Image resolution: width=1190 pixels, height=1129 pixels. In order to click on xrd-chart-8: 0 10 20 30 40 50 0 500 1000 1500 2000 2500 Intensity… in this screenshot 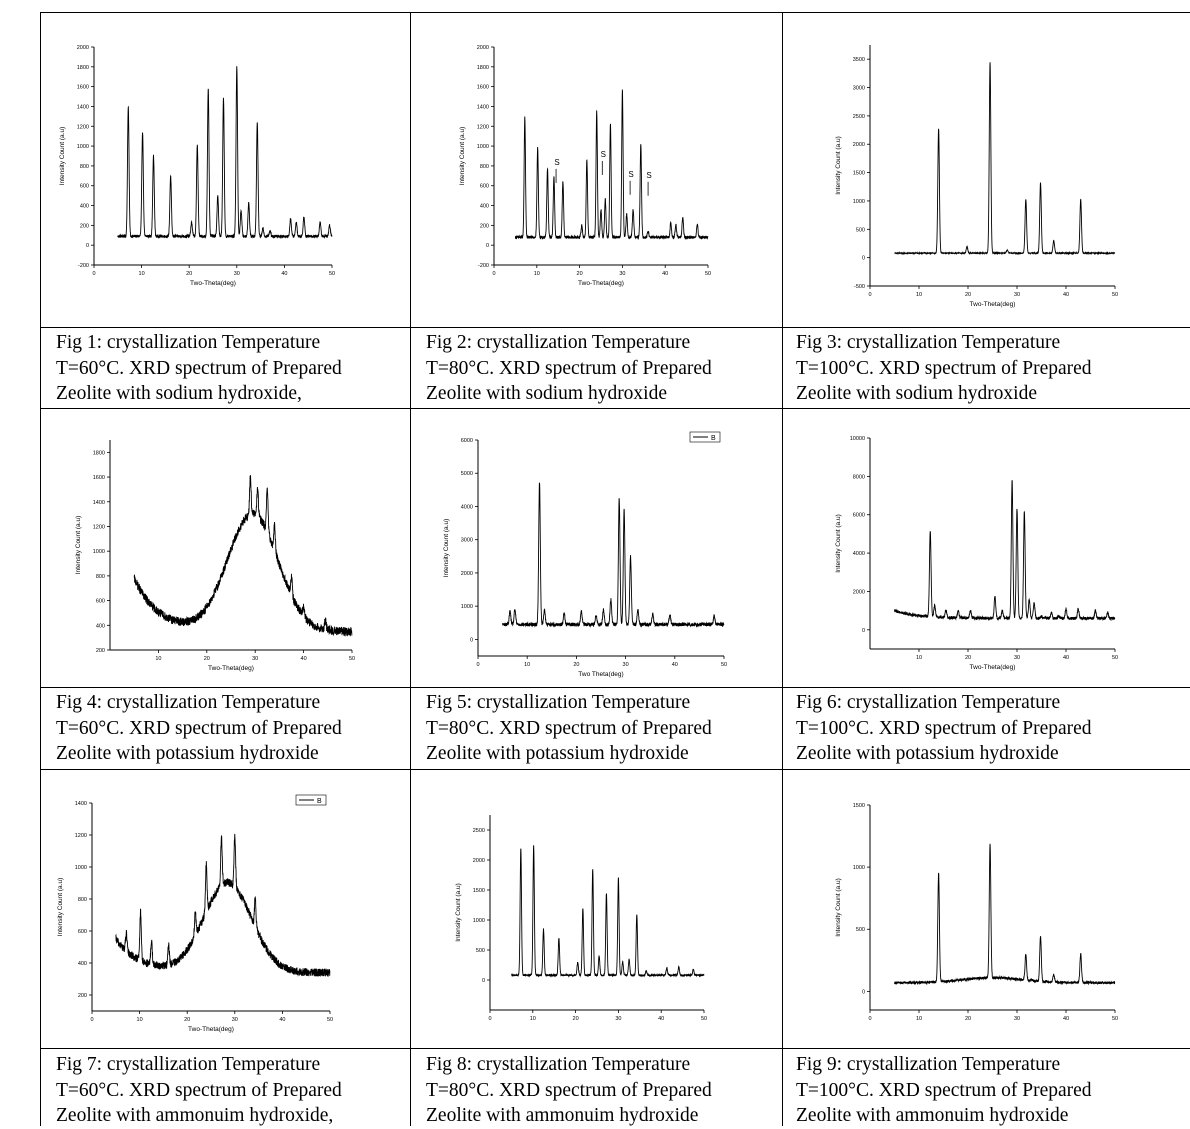, I will do `click(585, 916)`.